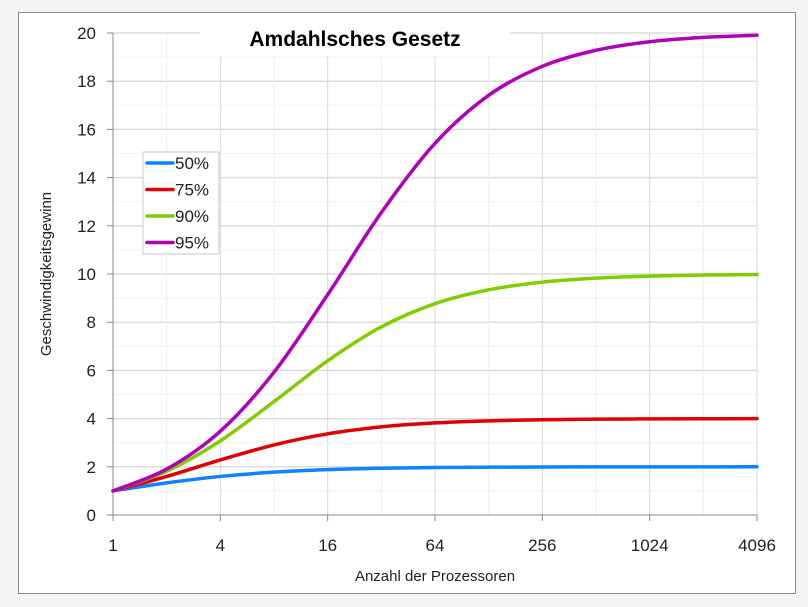  What do you see at coordinates (91, 419) in the screenshot?
I see `y-tick-label: 4` at bounding box center [91, 419].